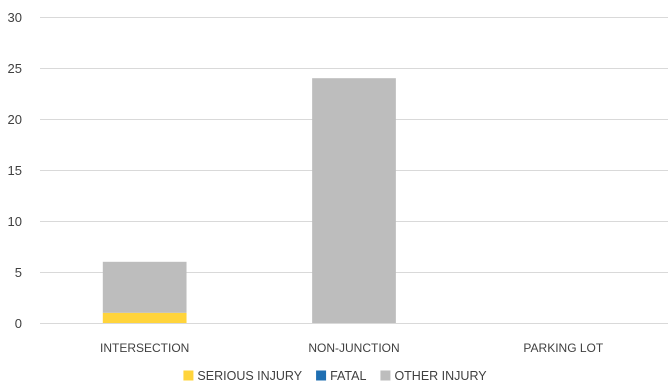 This screenshot has height=389, width=670. I want to click on legend-label: OTHER INJURY, so click(440, 376).